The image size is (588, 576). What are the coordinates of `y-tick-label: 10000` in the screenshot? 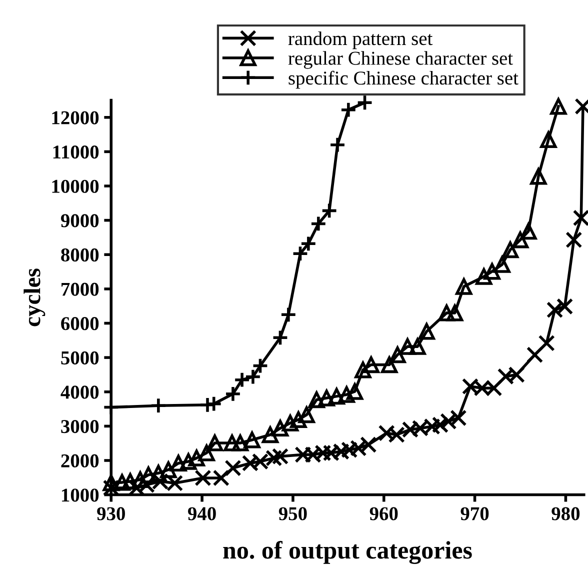 It's located at (75, 186).